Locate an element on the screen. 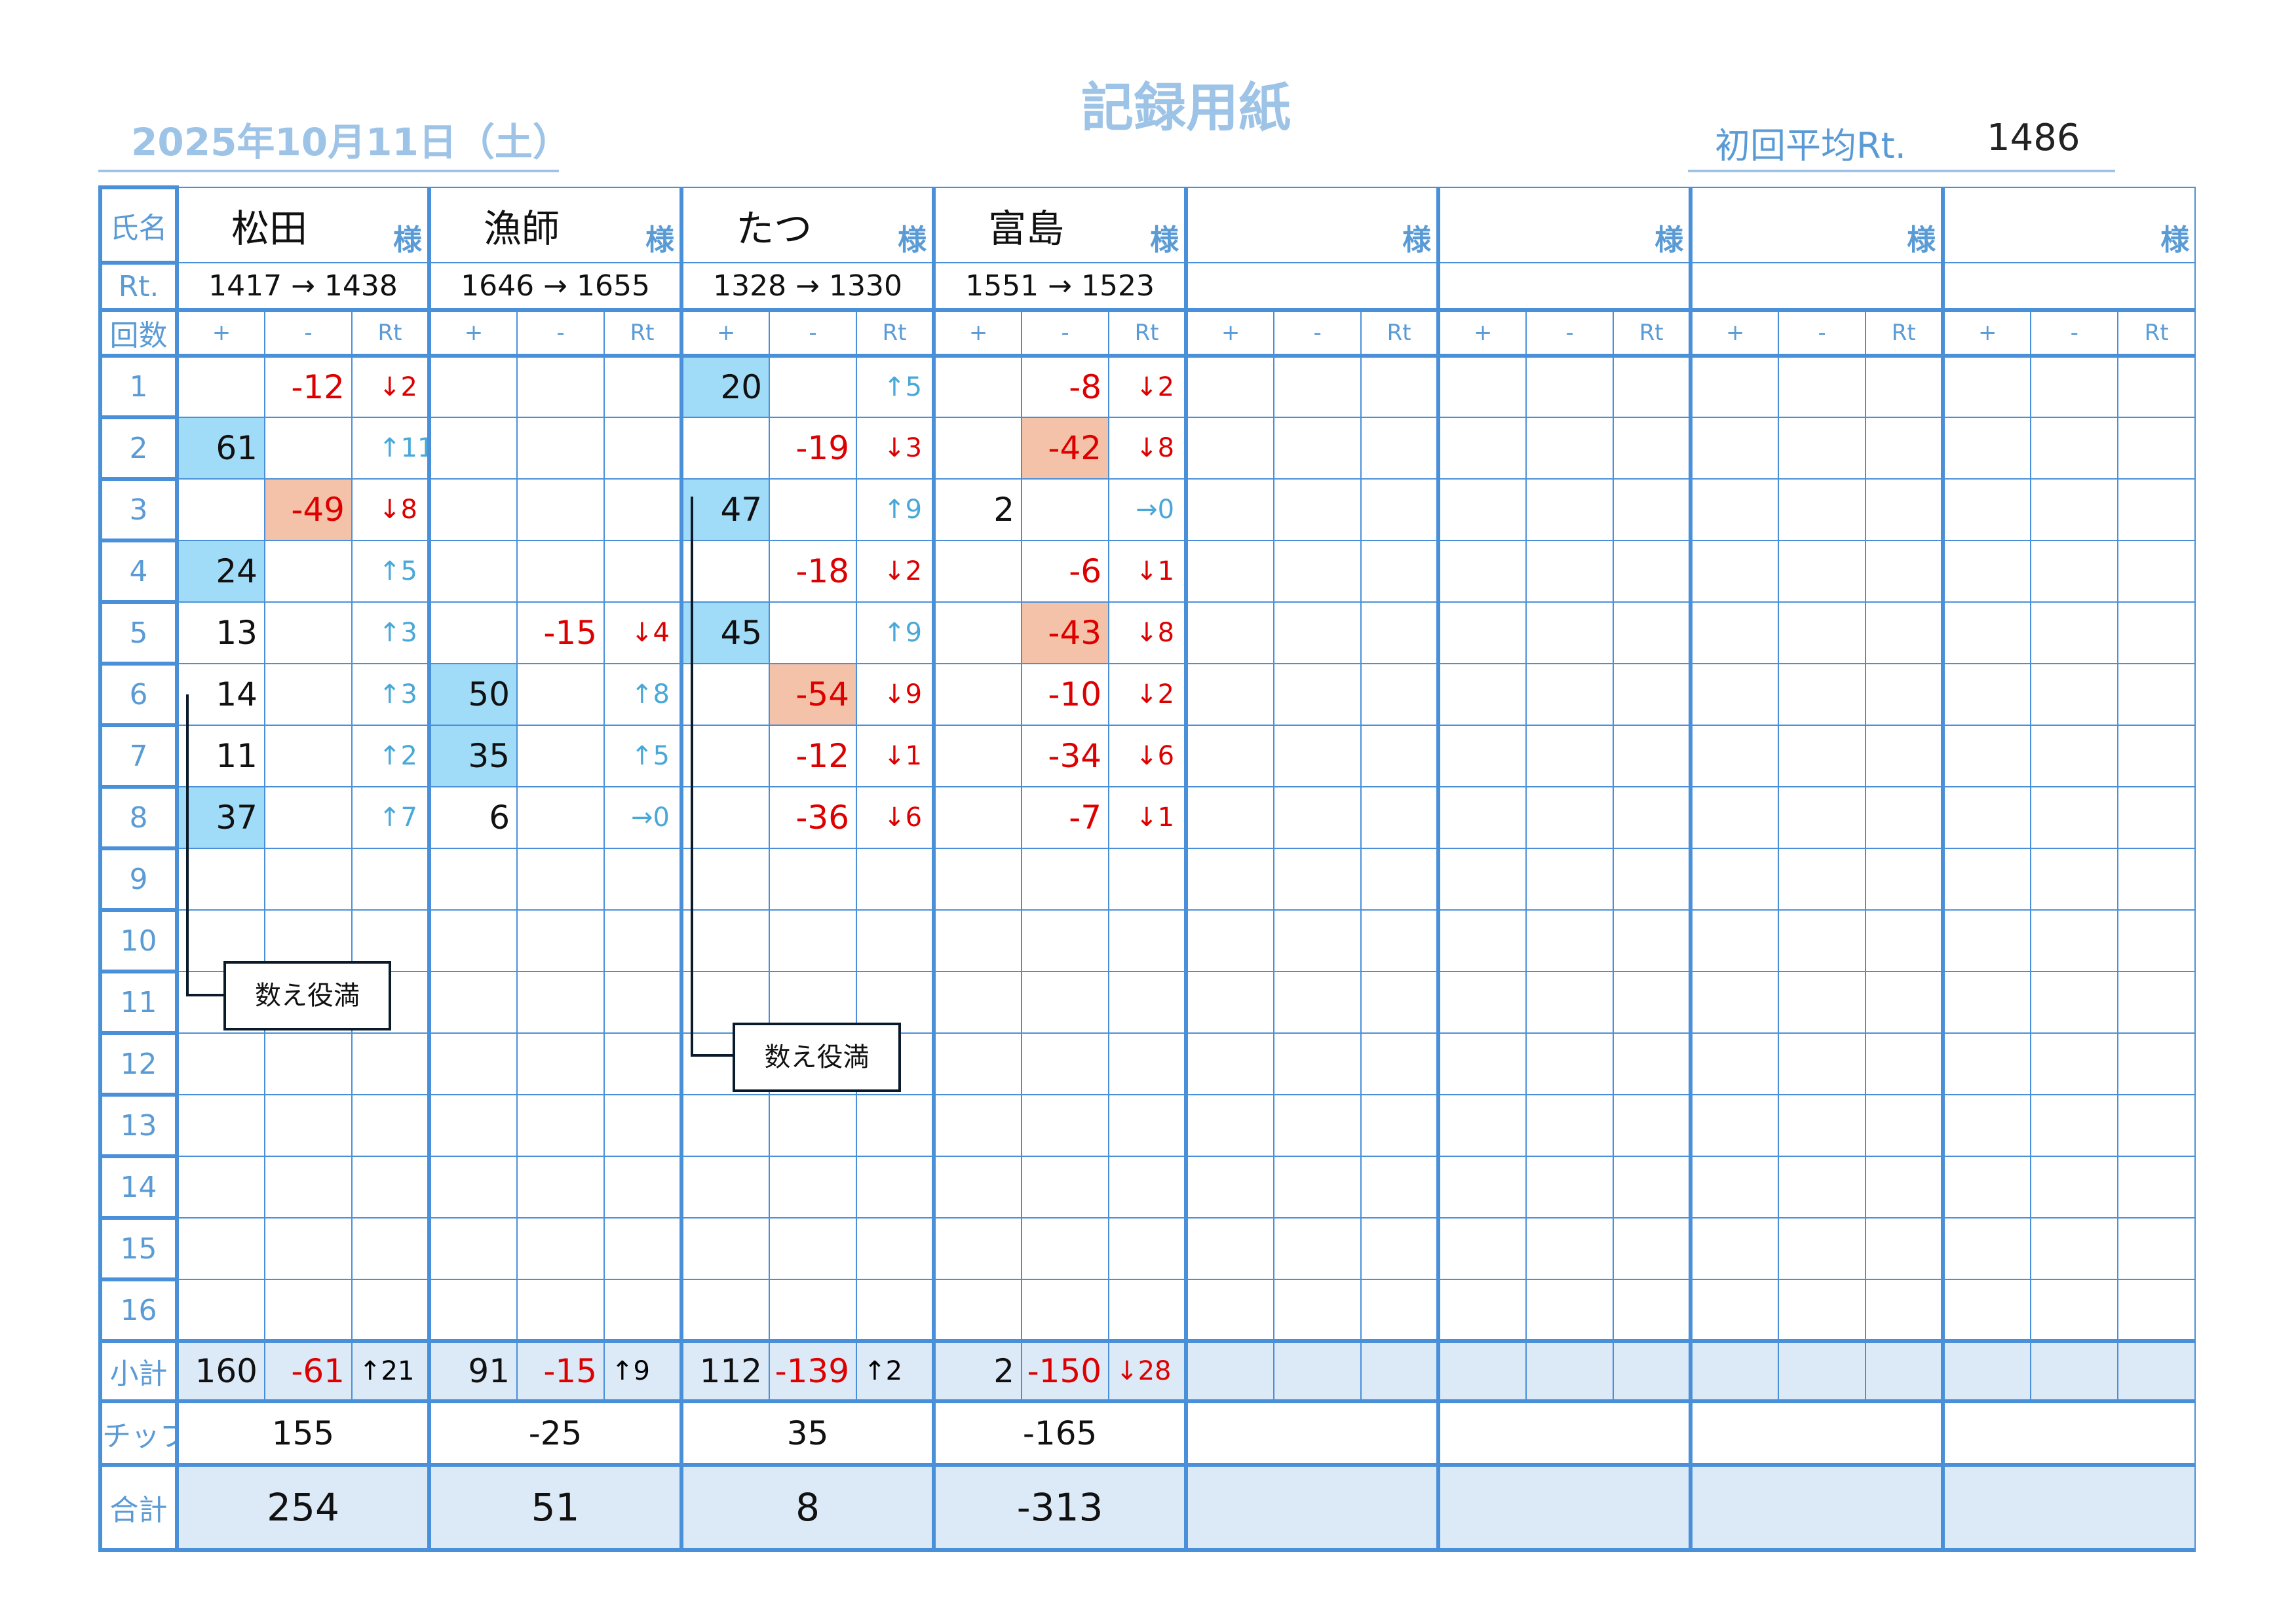  subtotal-minus: -61 is located at coordinates (308, 1371).